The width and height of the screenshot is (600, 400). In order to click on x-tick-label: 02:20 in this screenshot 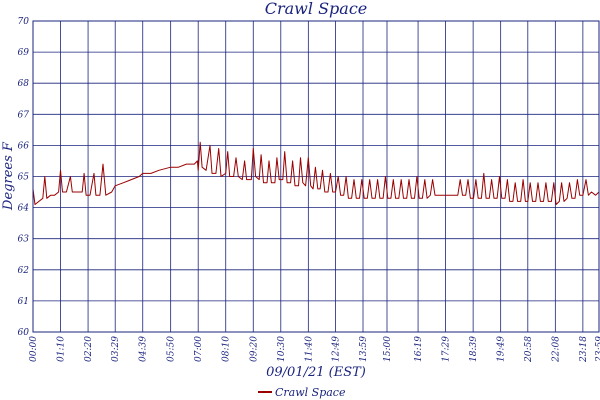, I will do `click(89, 349)`.